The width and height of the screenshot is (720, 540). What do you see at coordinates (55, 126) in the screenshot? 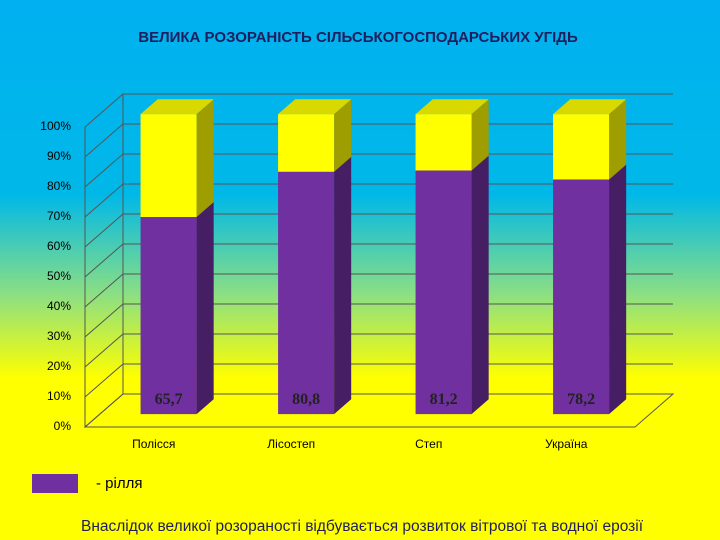
I see `y-tick-label: 100%` at bounding box center [55, 126].